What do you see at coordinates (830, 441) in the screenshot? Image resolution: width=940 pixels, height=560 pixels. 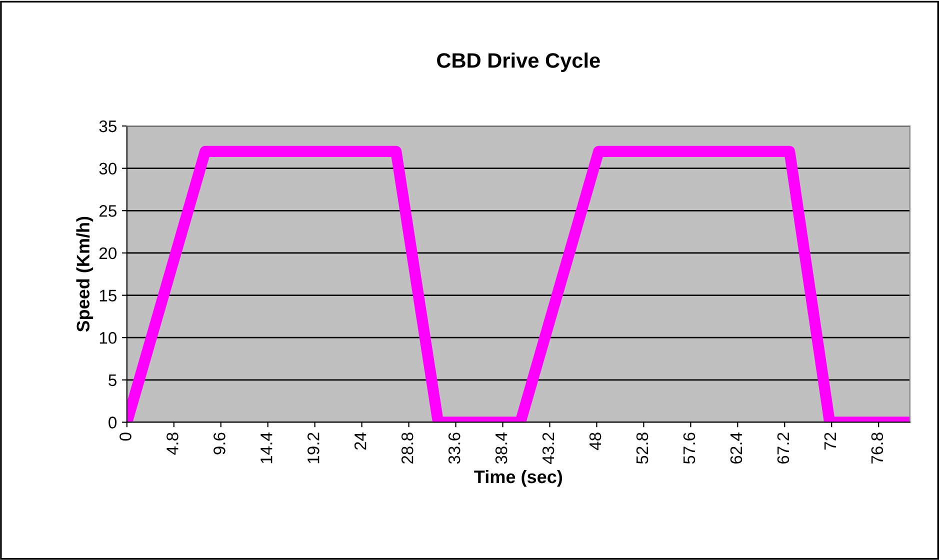 I see `x-tick-label: 72` at bounding box center [830, 441].